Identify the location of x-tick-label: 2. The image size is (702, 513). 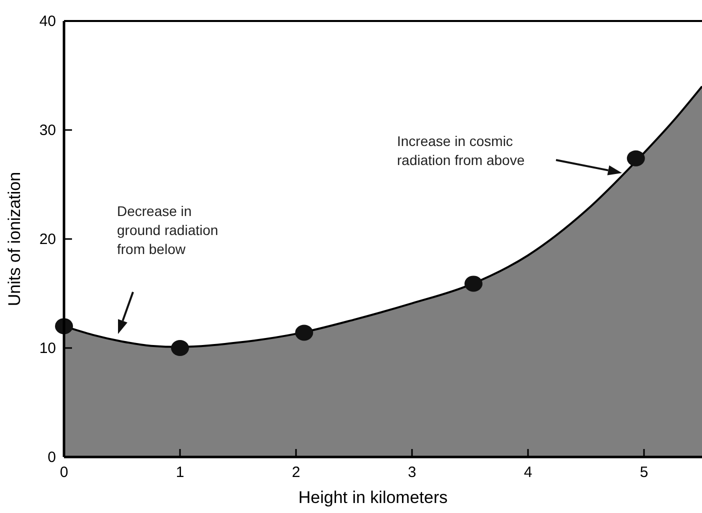
(296, 472).